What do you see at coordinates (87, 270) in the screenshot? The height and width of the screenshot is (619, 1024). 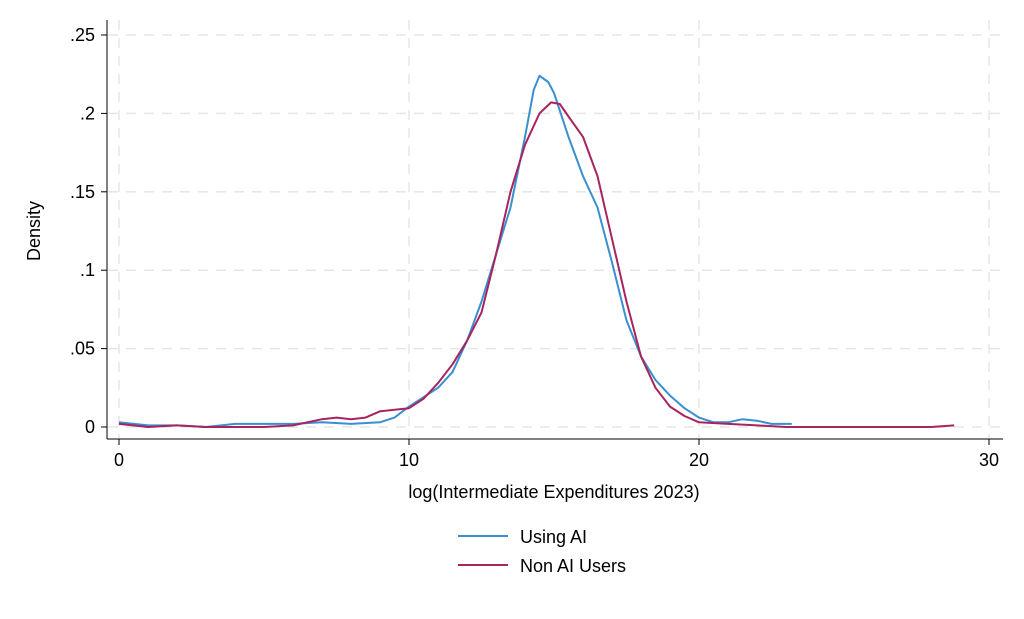 I see `y-tick-label: .1` at bounding box center [87, 270].